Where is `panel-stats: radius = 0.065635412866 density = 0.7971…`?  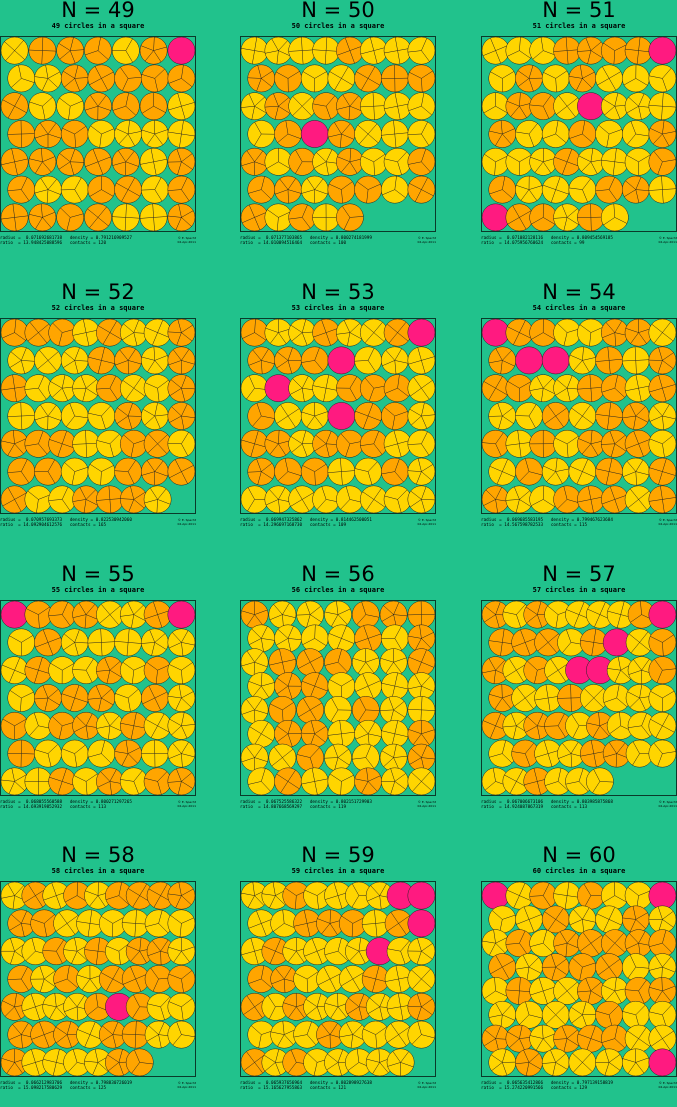
panel-stats: radius = 0.065635412866 density = 0.7971… is located at coordinates (579, 1086).